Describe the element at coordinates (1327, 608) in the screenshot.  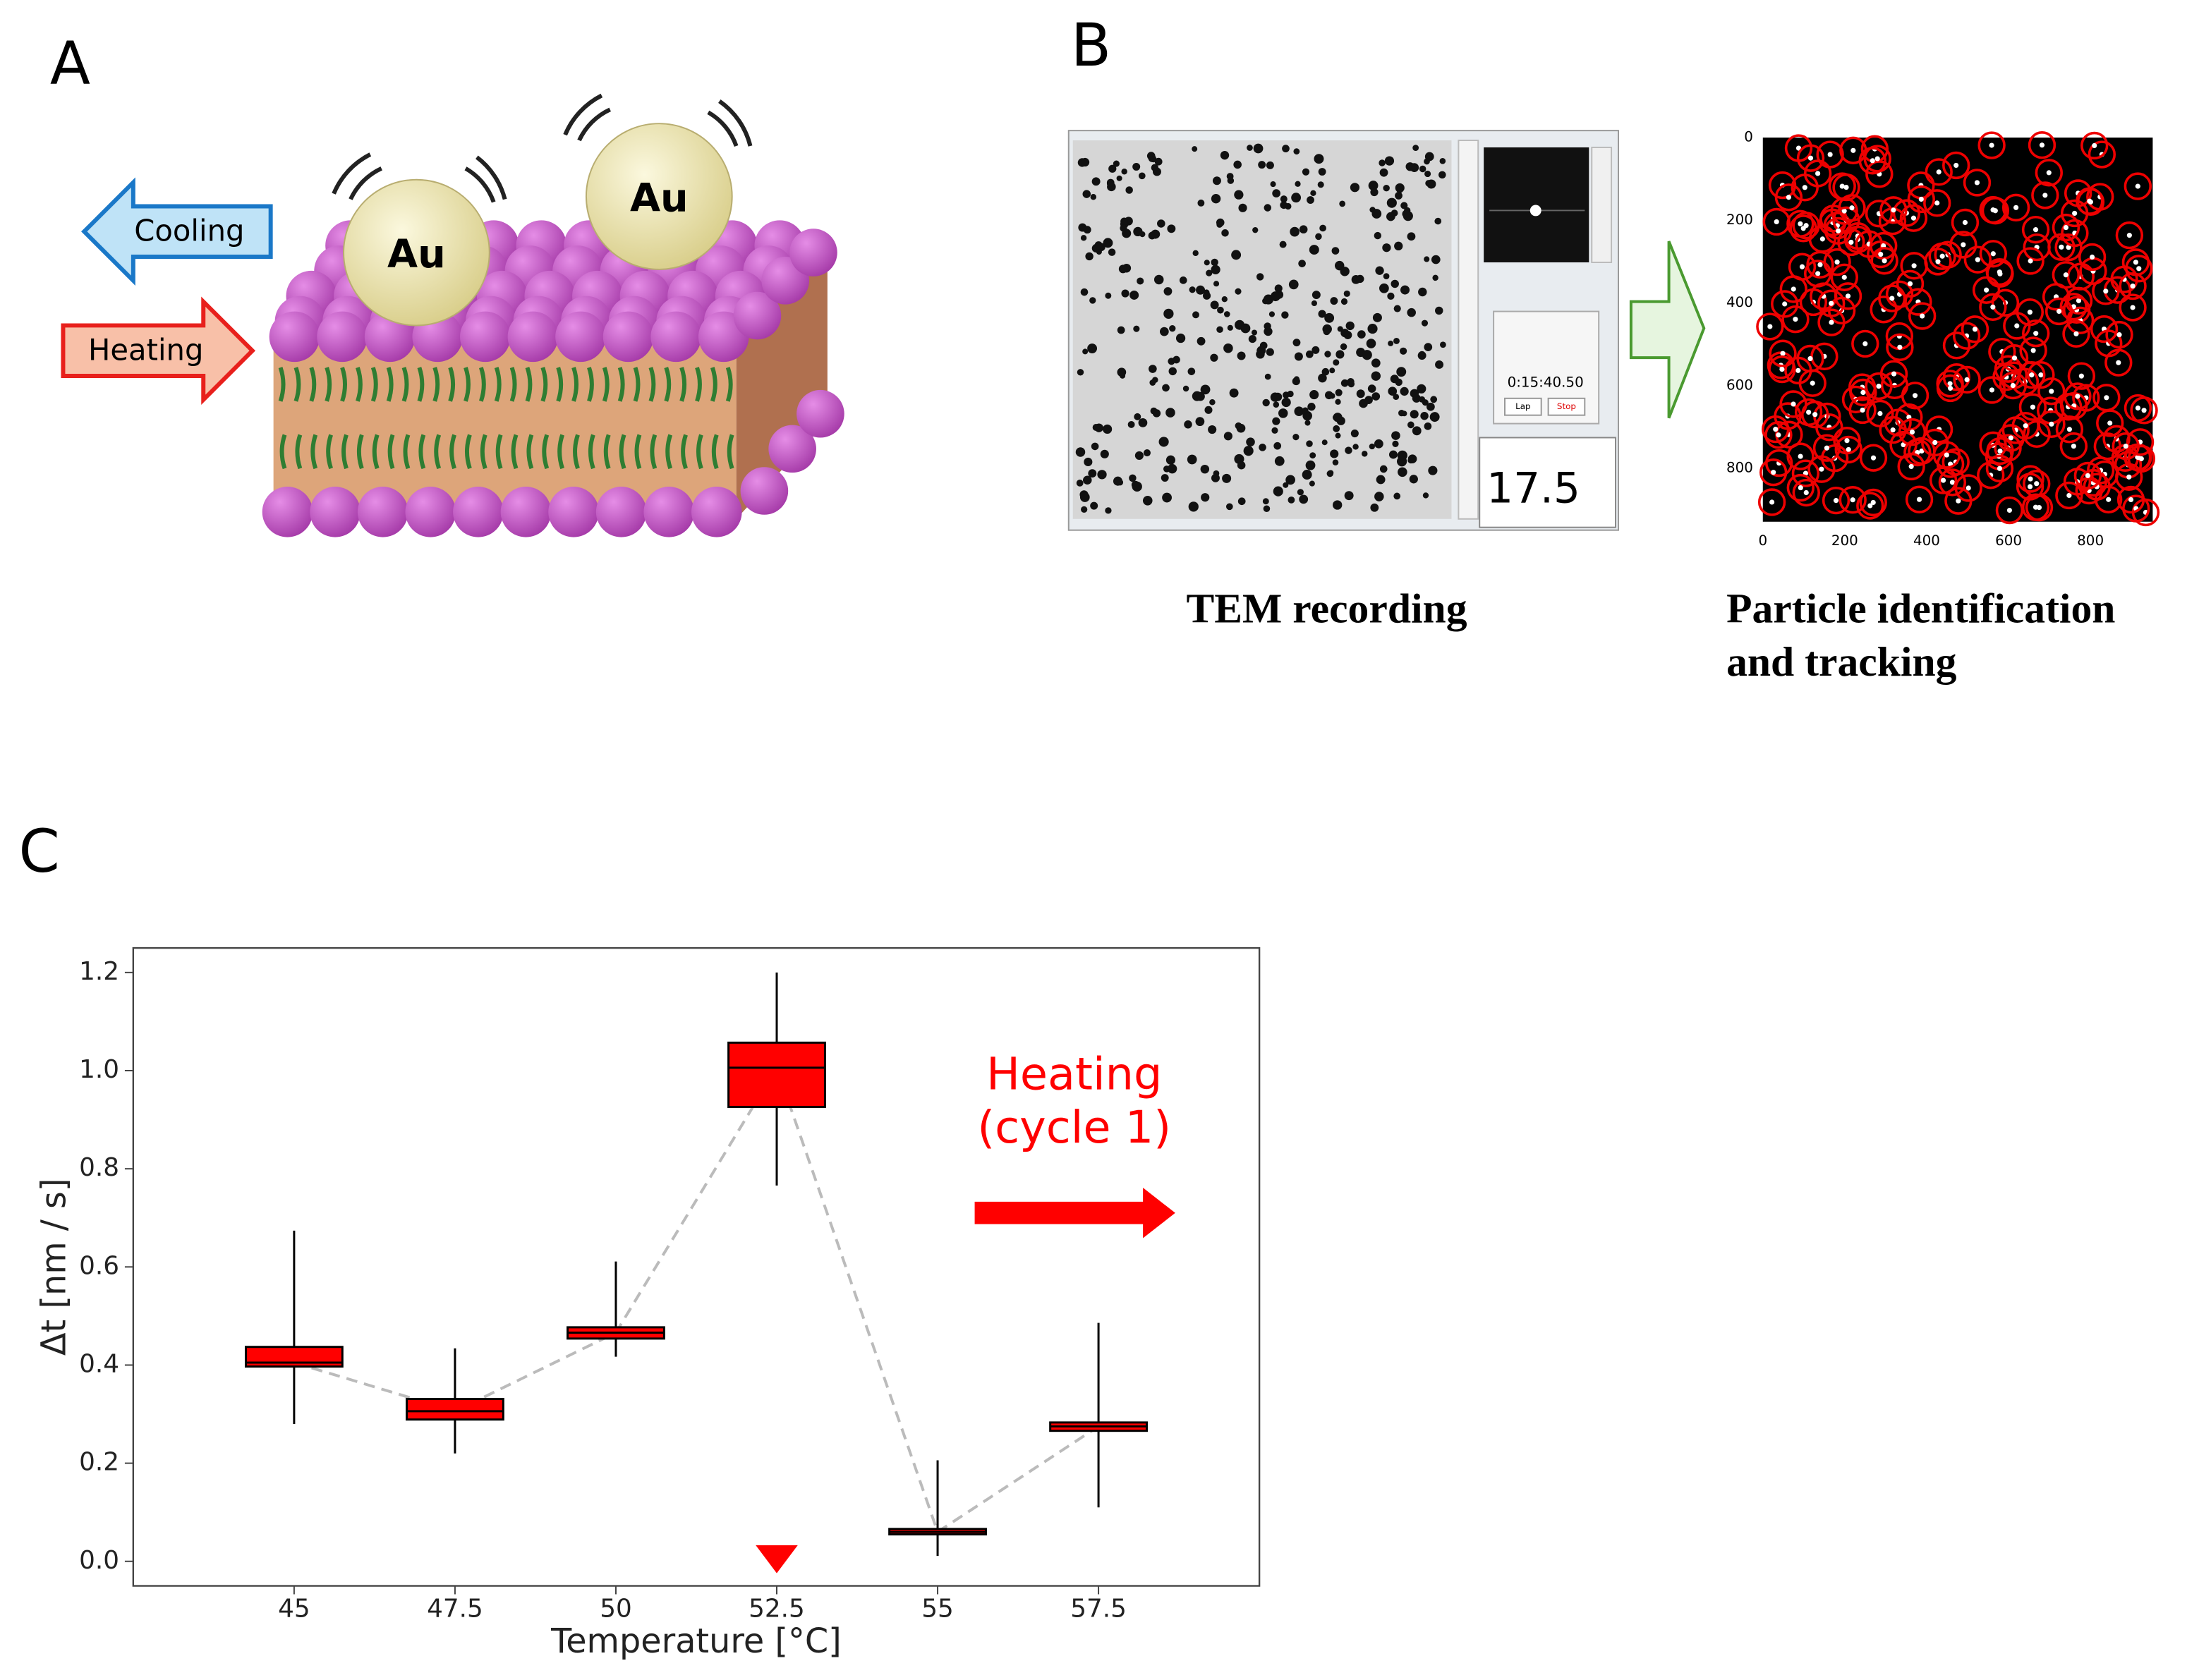
I see `caption: TEM recording` at that location.